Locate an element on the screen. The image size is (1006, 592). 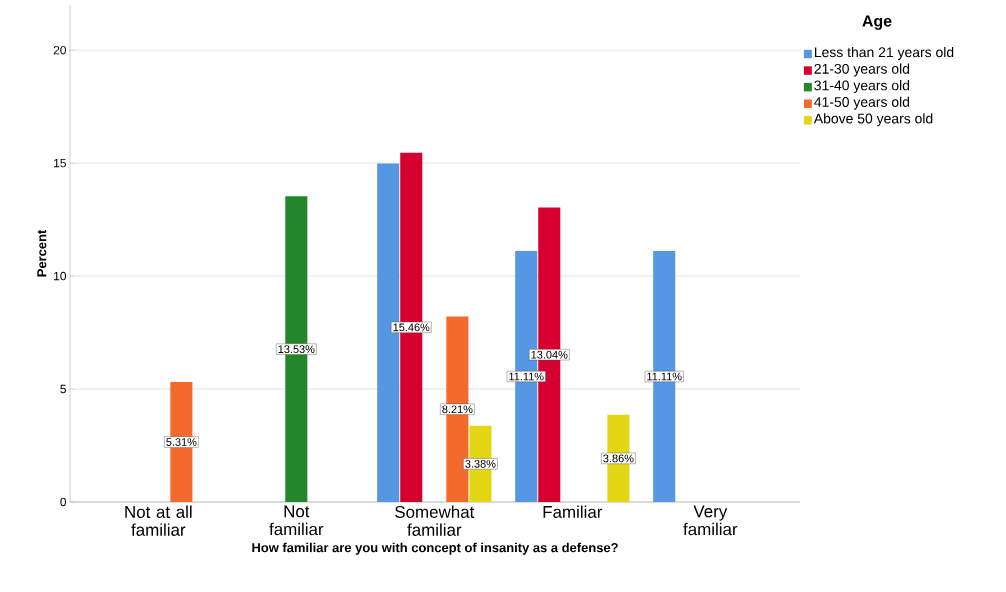
x-tick-label: Somewhat familiar is located at coordinates (435, 520).